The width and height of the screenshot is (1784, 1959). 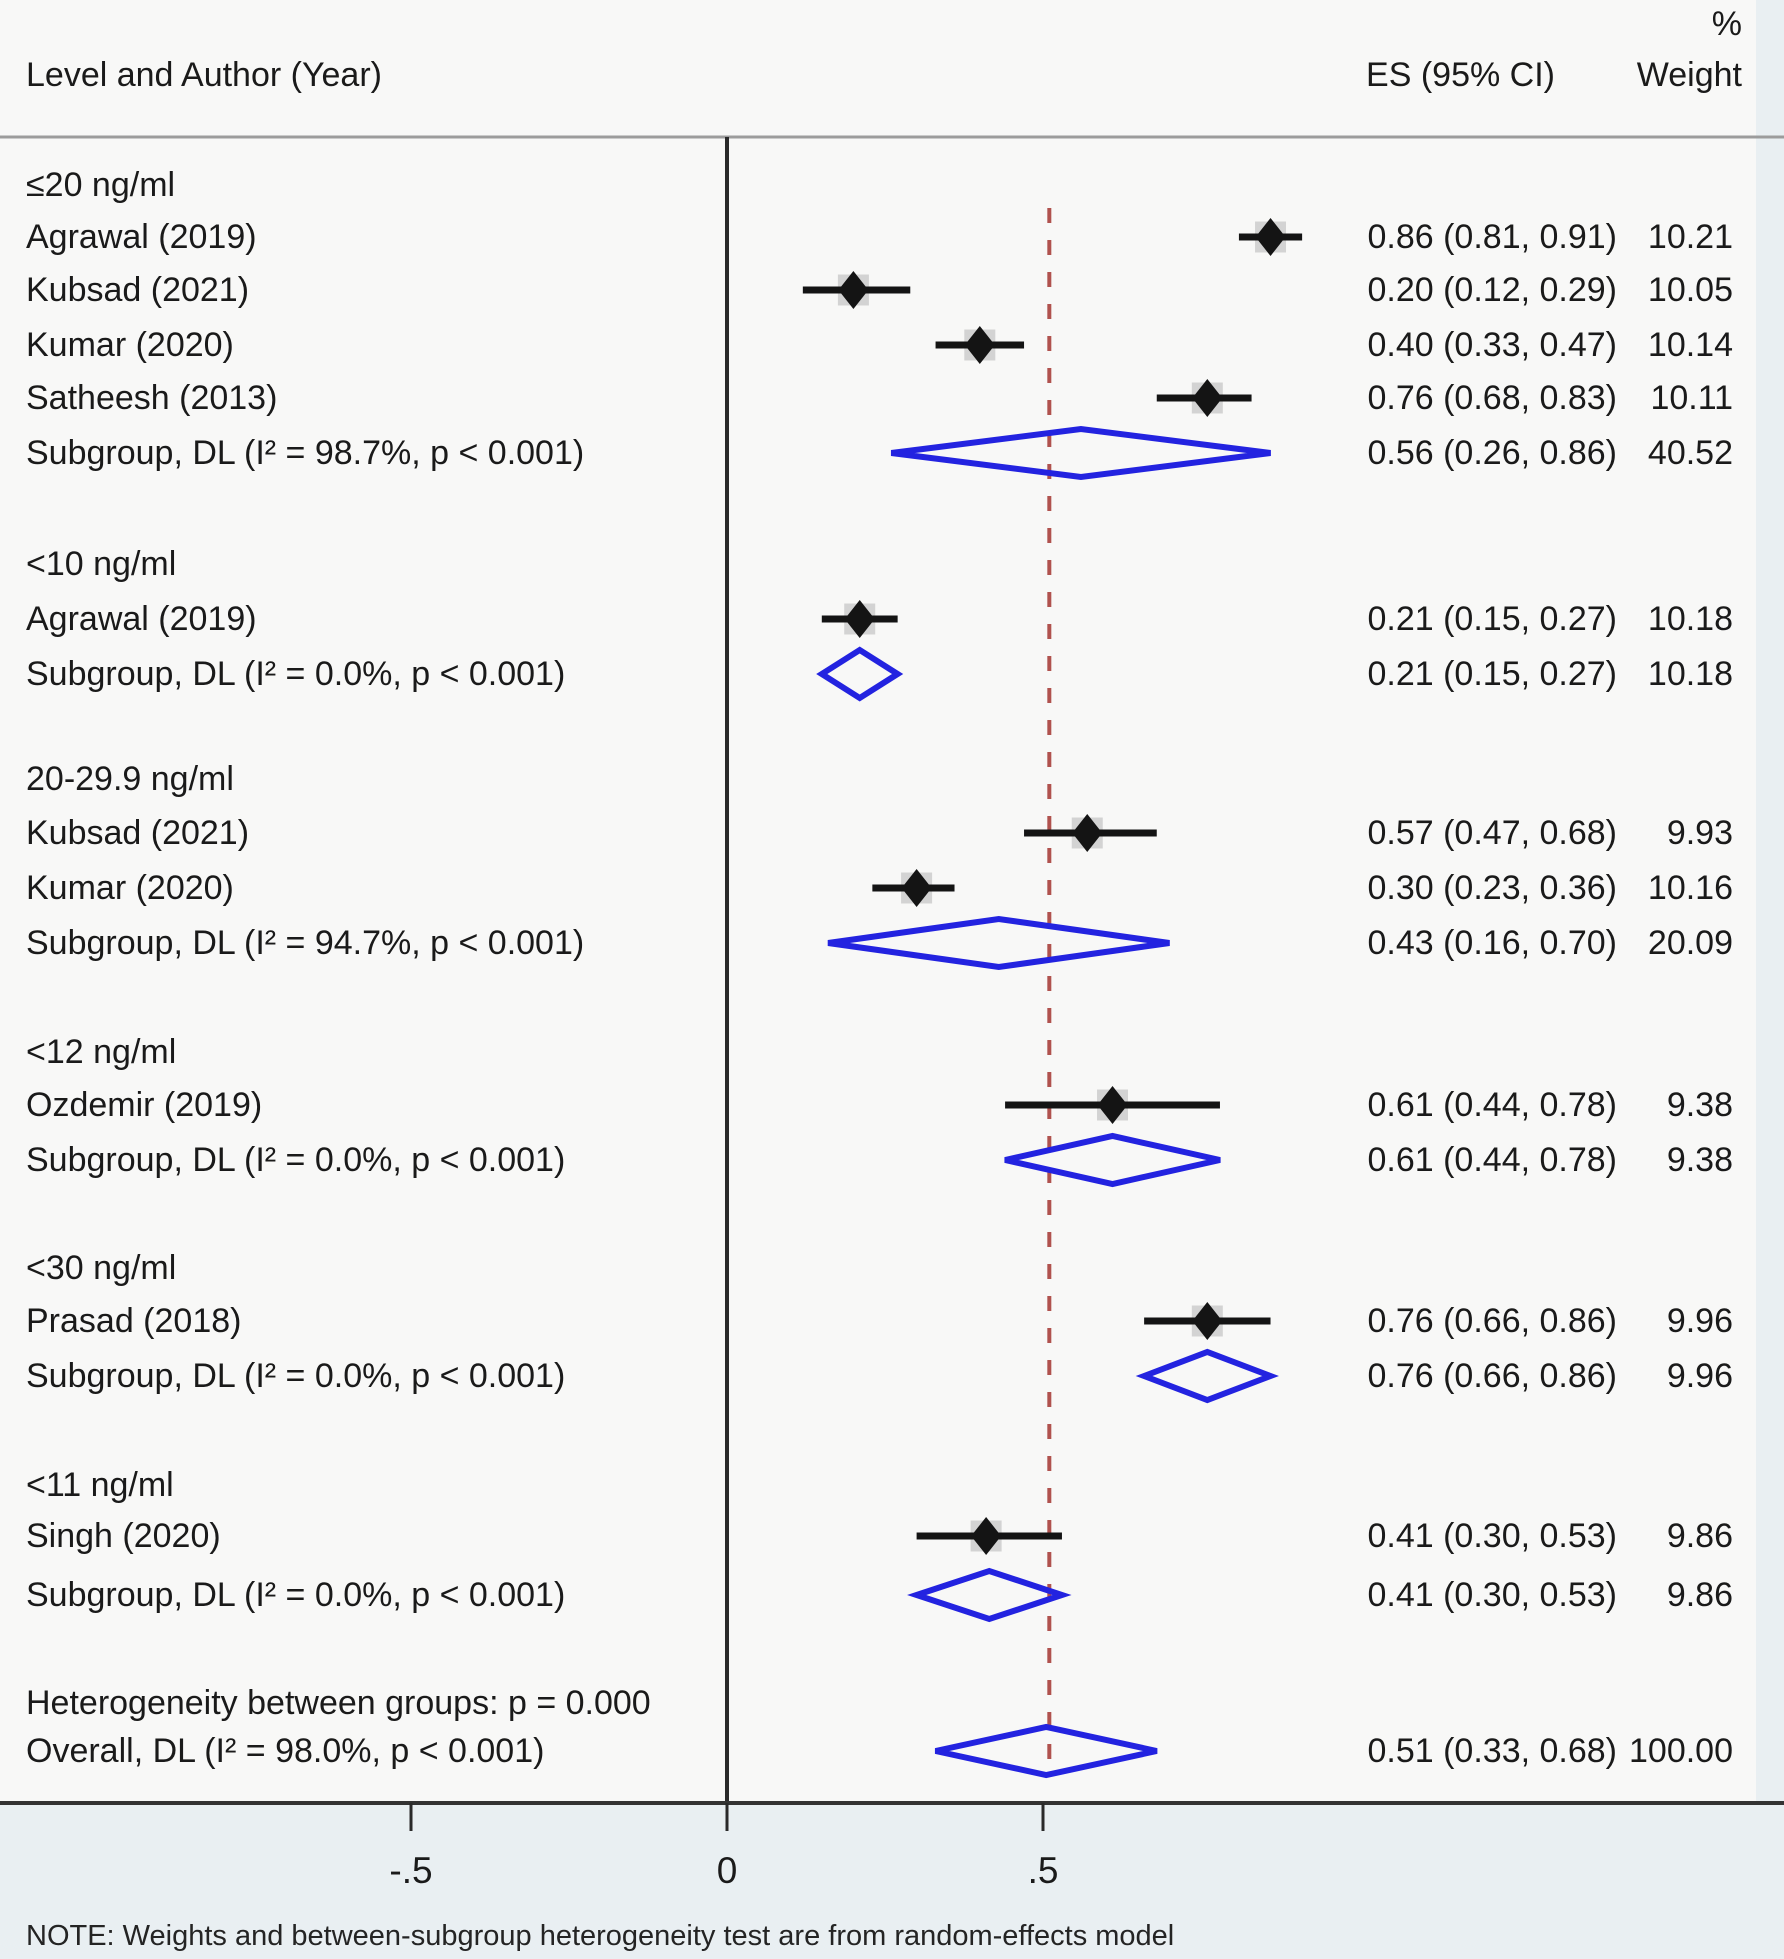 I want to click on column-header-level-author: Level and Author (Year), so click(x=204, y=75).